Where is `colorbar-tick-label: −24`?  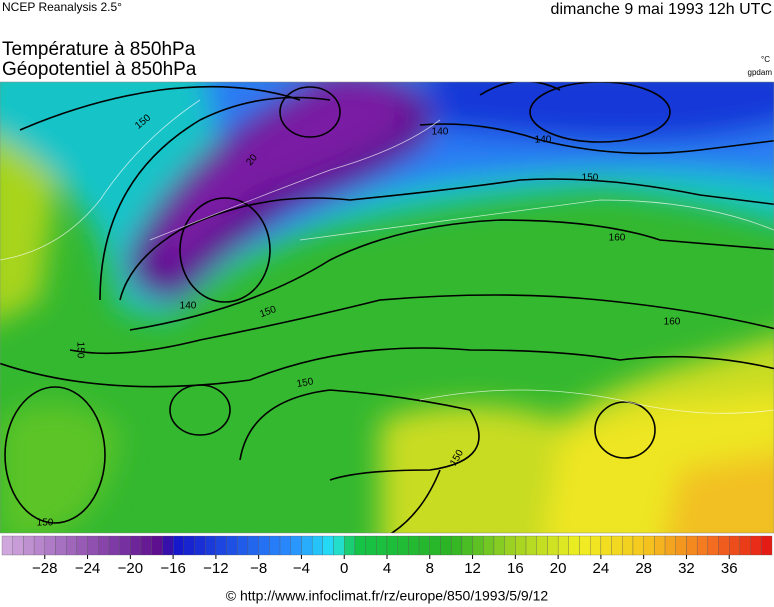 colorbar-tick-label: −24 is located at coordinates (87, 568).